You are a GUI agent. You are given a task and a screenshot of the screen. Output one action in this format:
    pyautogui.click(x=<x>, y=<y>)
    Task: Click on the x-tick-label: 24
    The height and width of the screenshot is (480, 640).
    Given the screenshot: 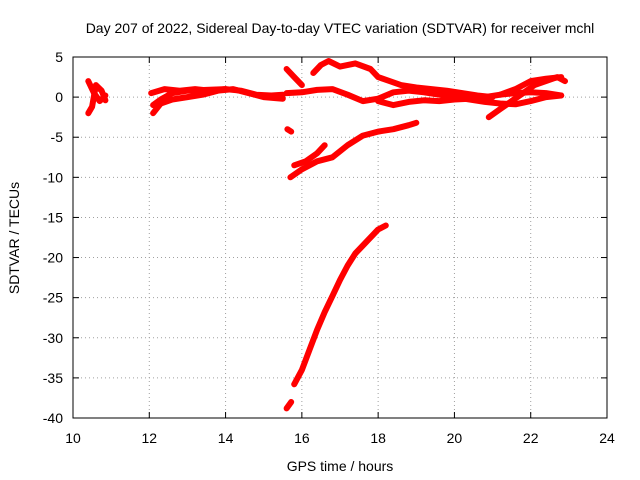 What is the action you would take?
    pyautogui.click(x=607, y=438)
    